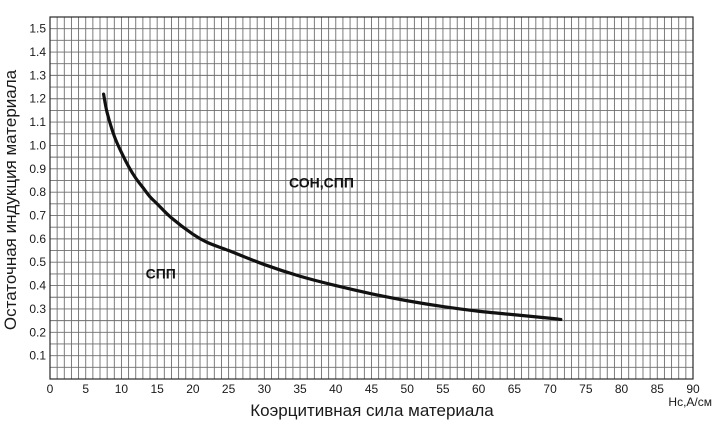  I want to click on x-tick-label: 85, so click(658, 389).